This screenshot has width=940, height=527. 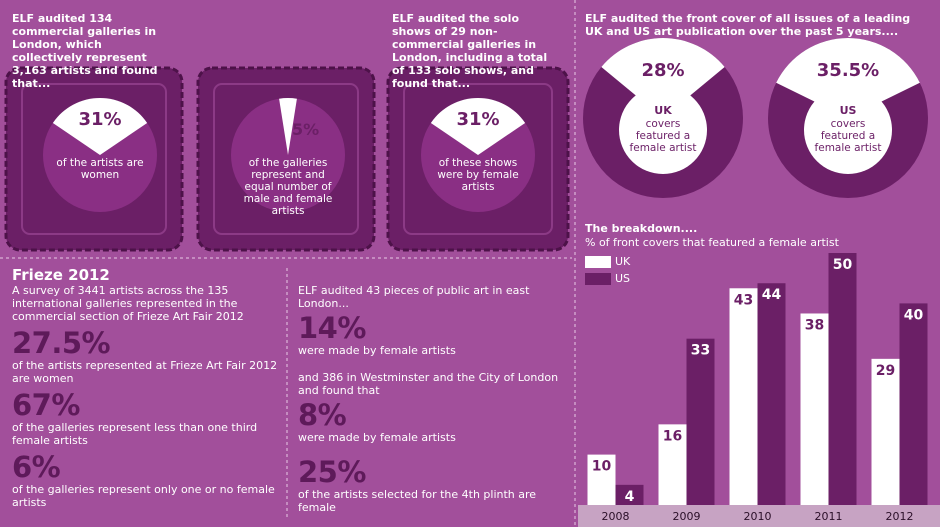 I want to click on pie-value-label: 5%, so click(x=305, y=129).